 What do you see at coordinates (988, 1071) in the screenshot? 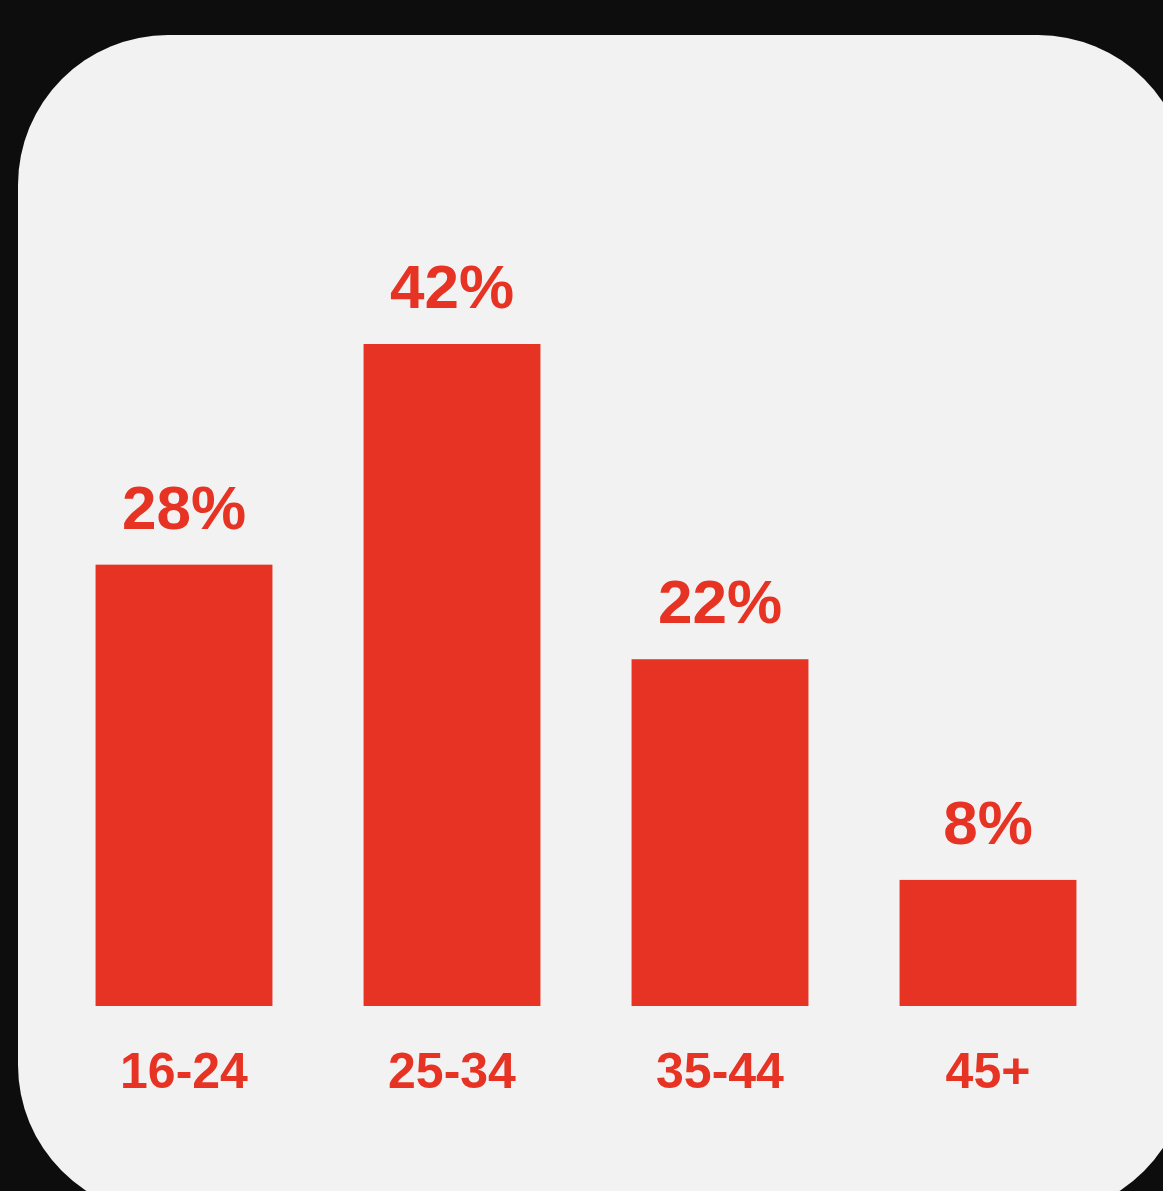
I see `x-tick-label: 45+` at bounding box center [988, 1071].